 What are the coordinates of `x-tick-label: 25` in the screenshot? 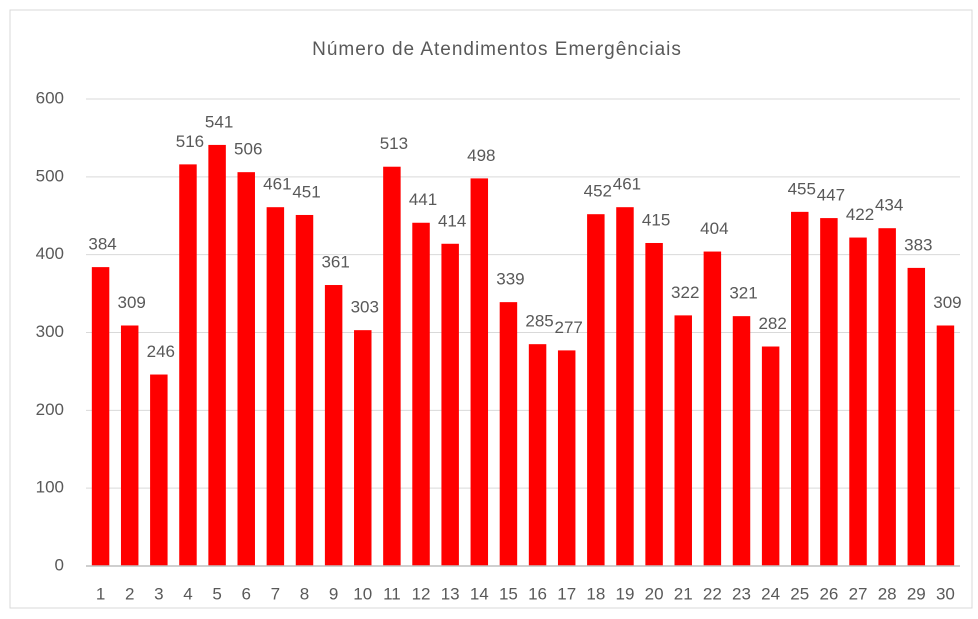 It's located at (799, 593).